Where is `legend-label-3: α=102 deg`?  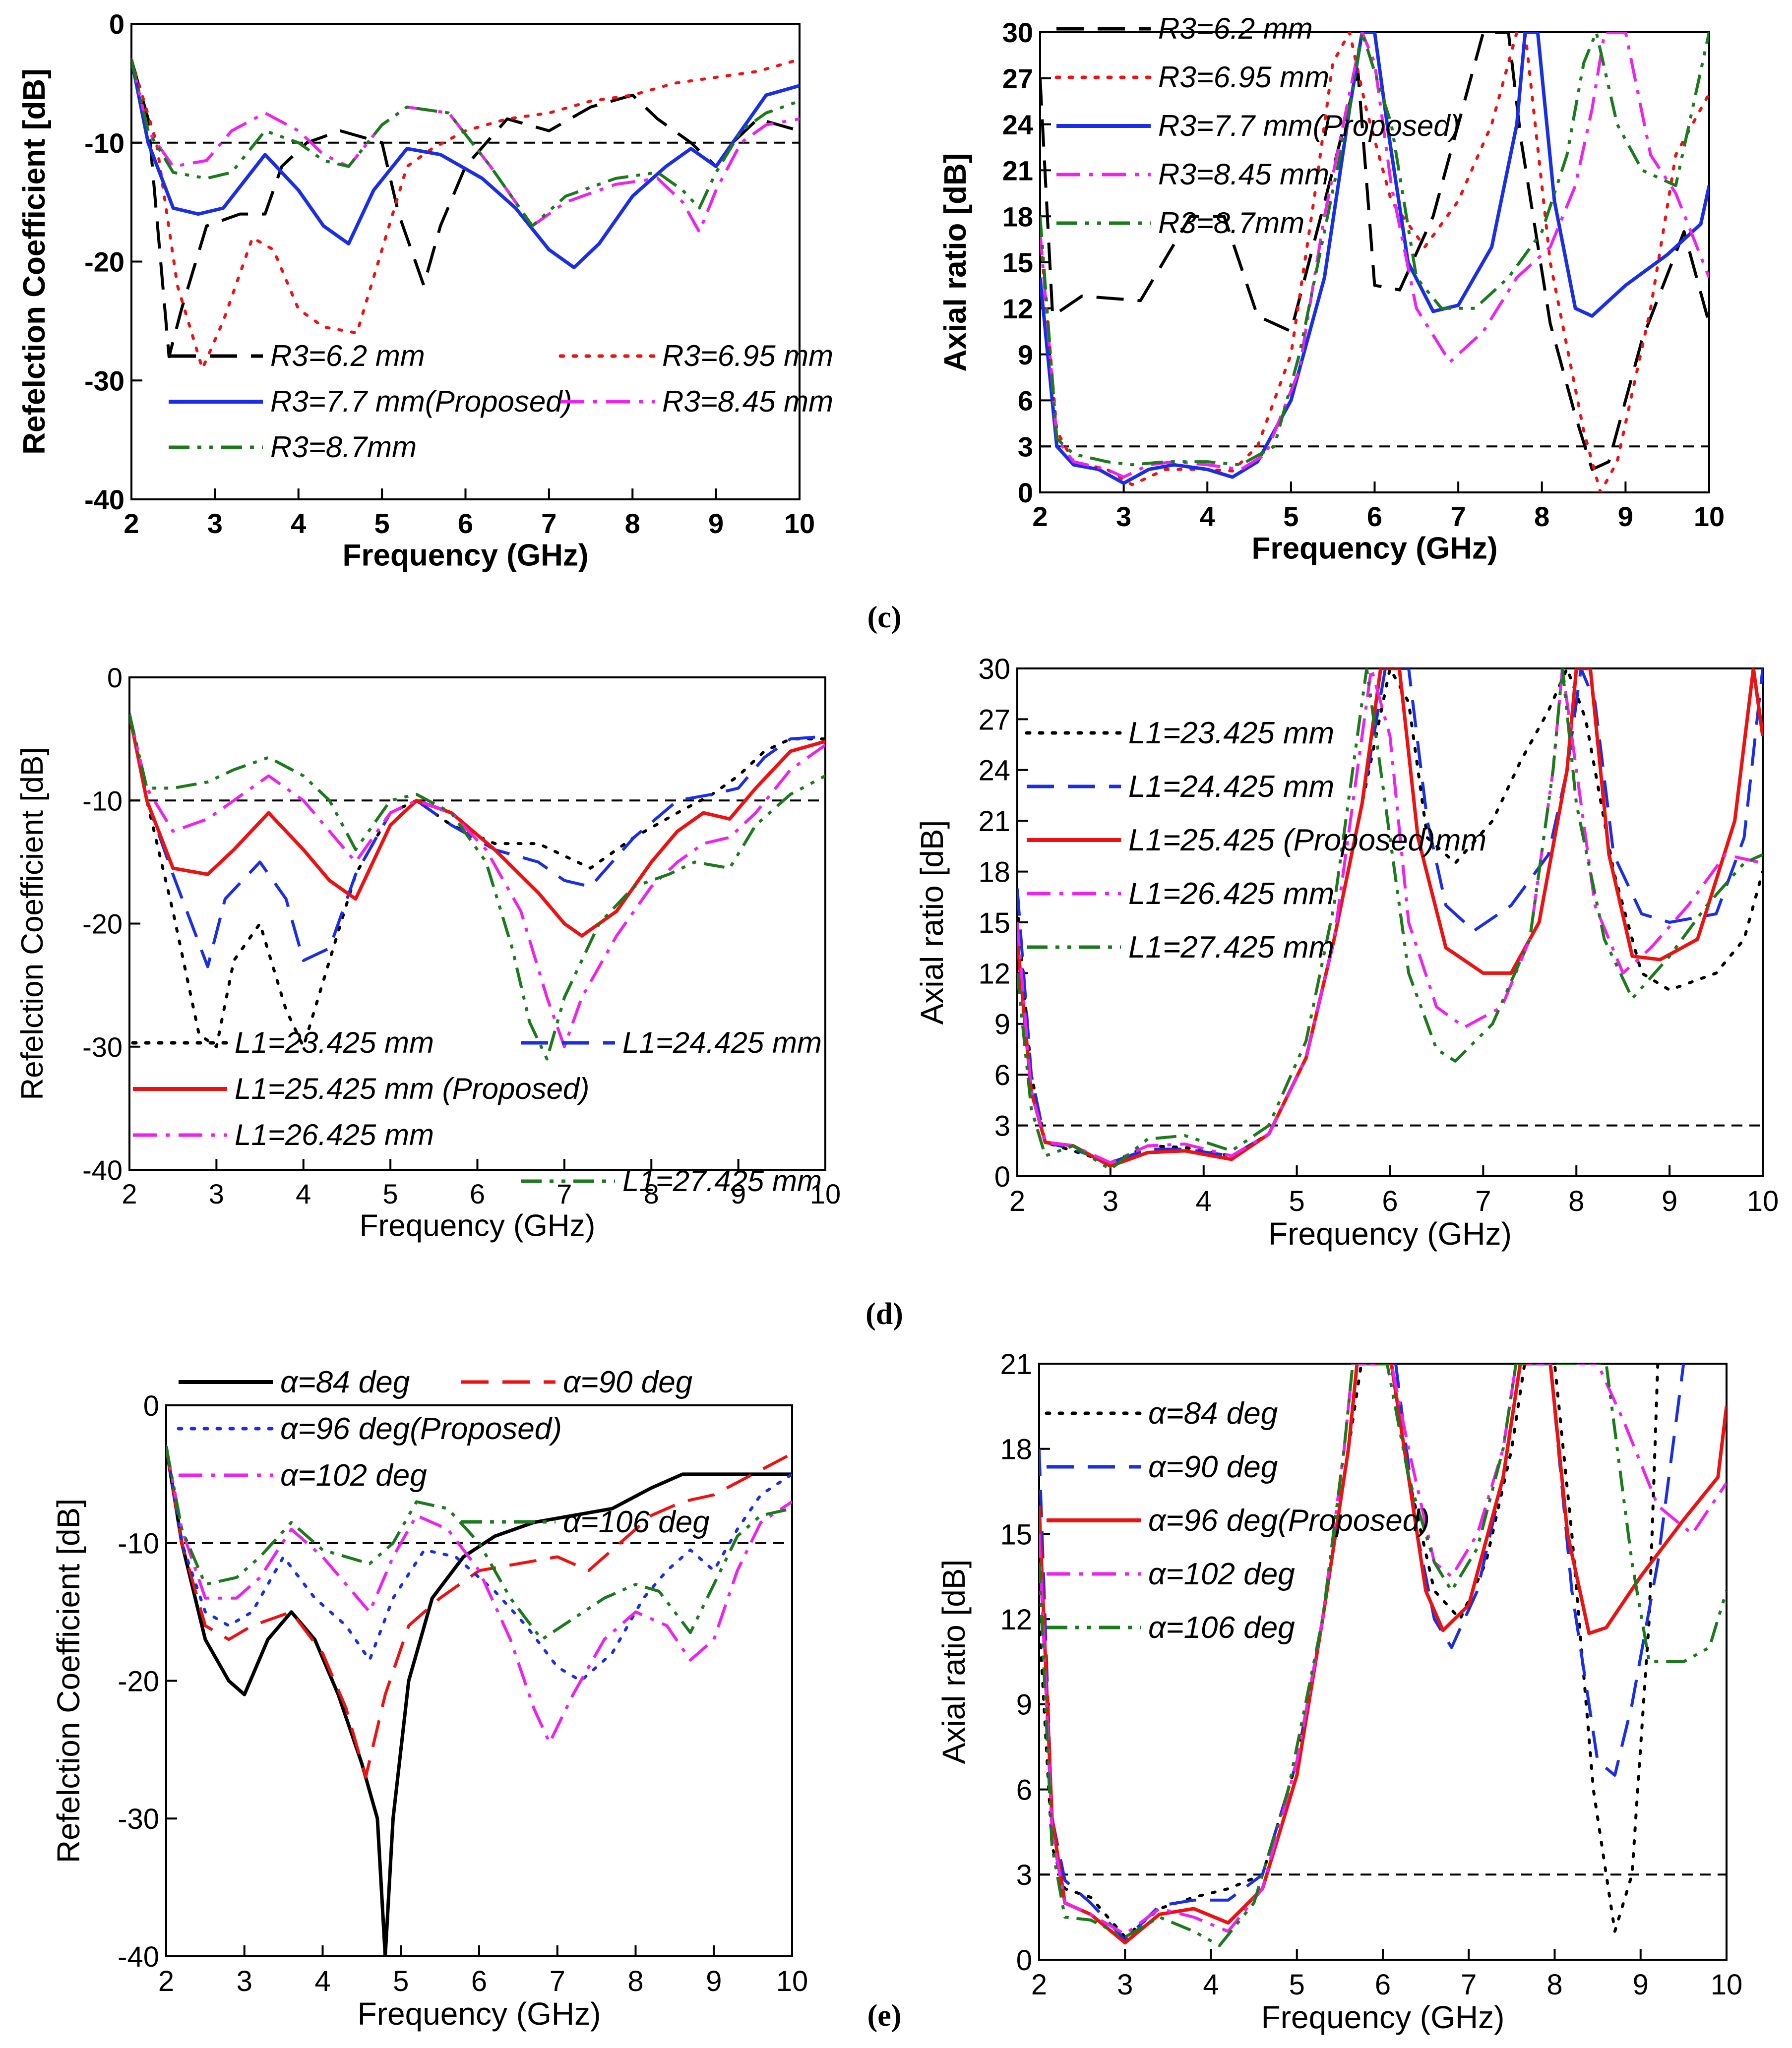 legend-label-3: α=102 deg is located at coordinates (1221, 1574).